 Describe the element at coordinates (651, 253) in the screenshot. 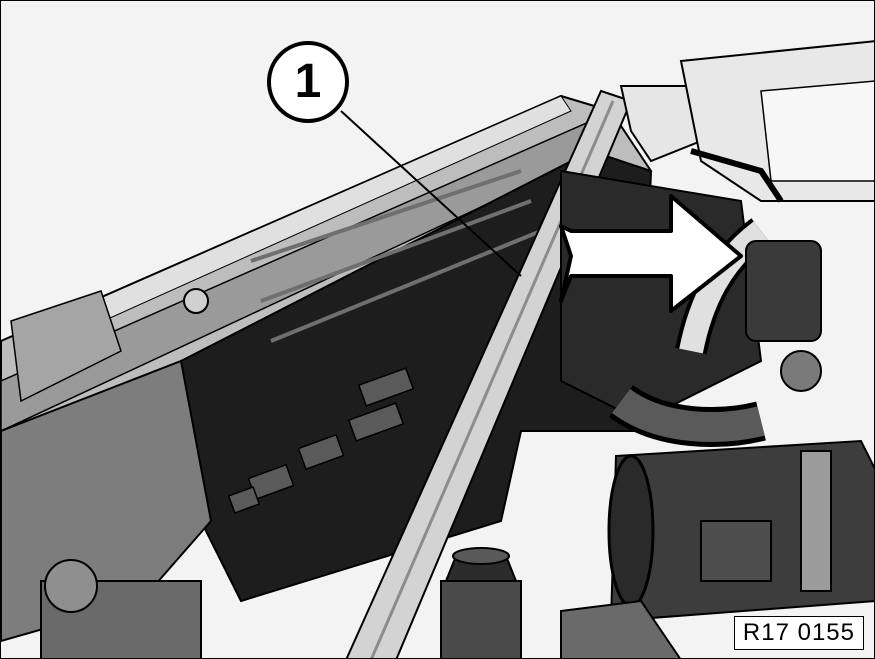

I see `direction-arrow` at that location.